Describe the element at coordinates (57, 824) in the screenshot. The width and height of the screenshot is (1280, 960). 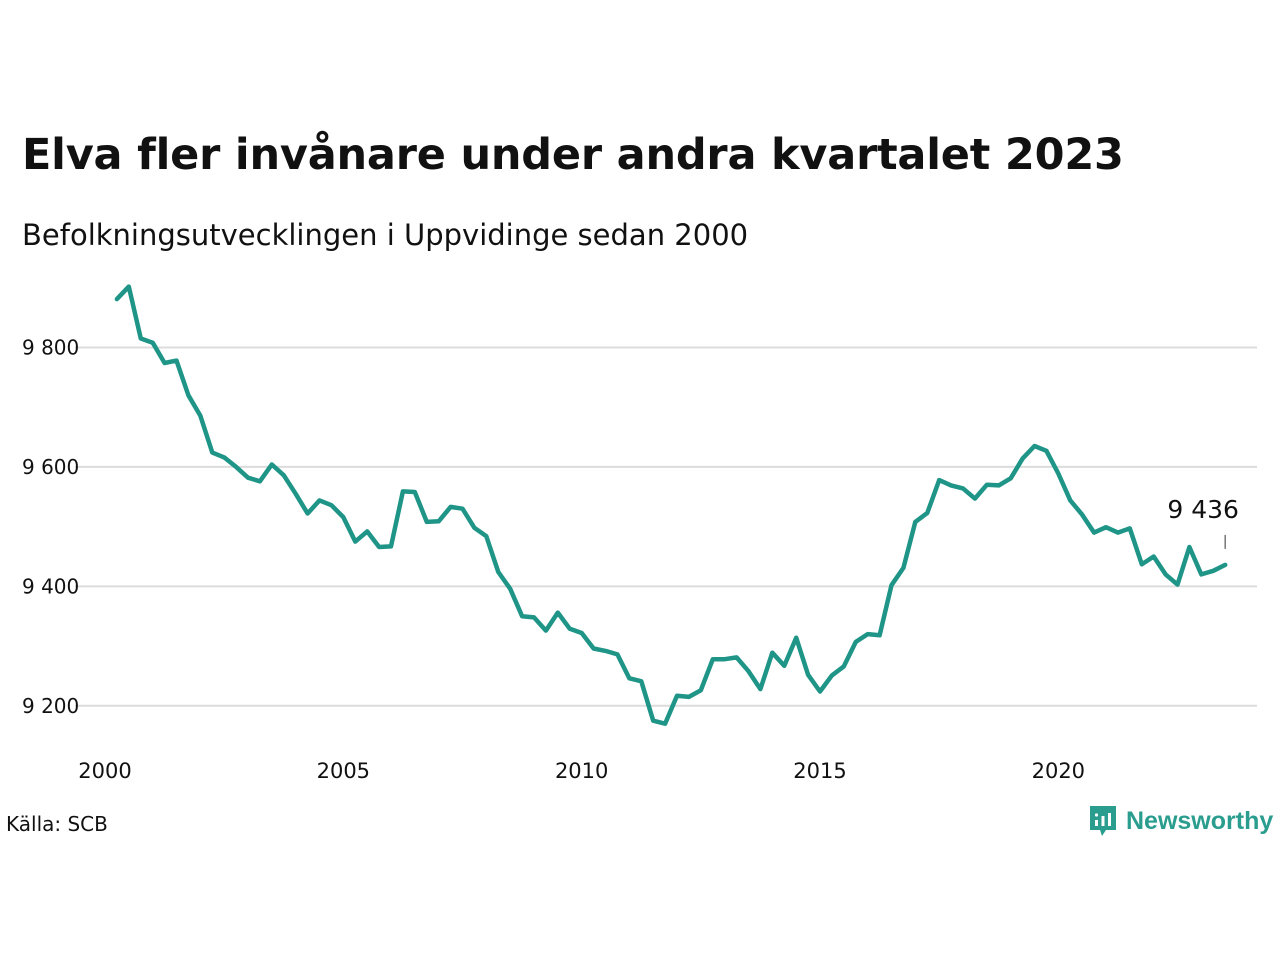
I see `source-label: Källa: SCB` at that location.